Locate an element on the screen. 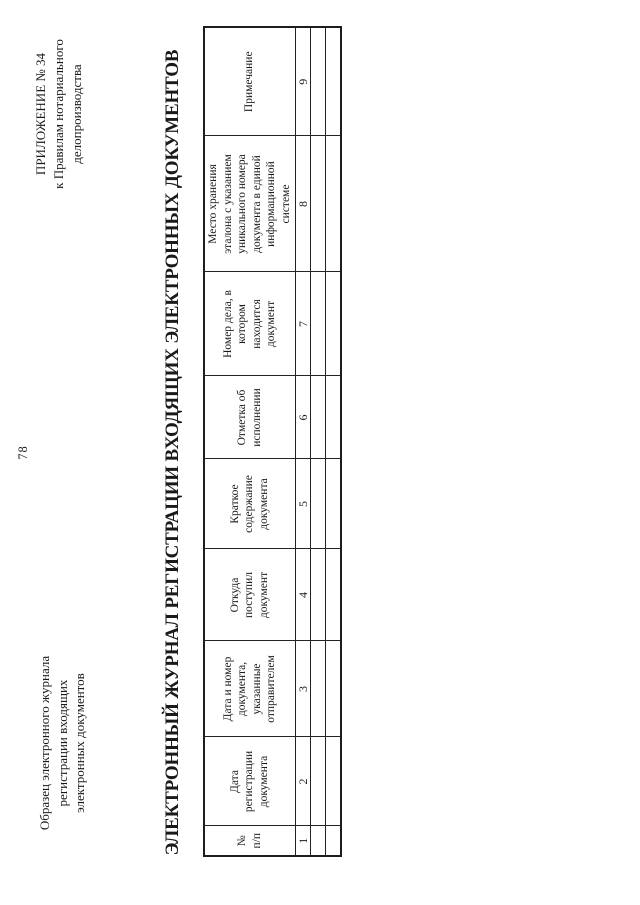 The width and height of the screenshot is (640, 905). column-header-line: исполнении is located at coordinates (256, 417).